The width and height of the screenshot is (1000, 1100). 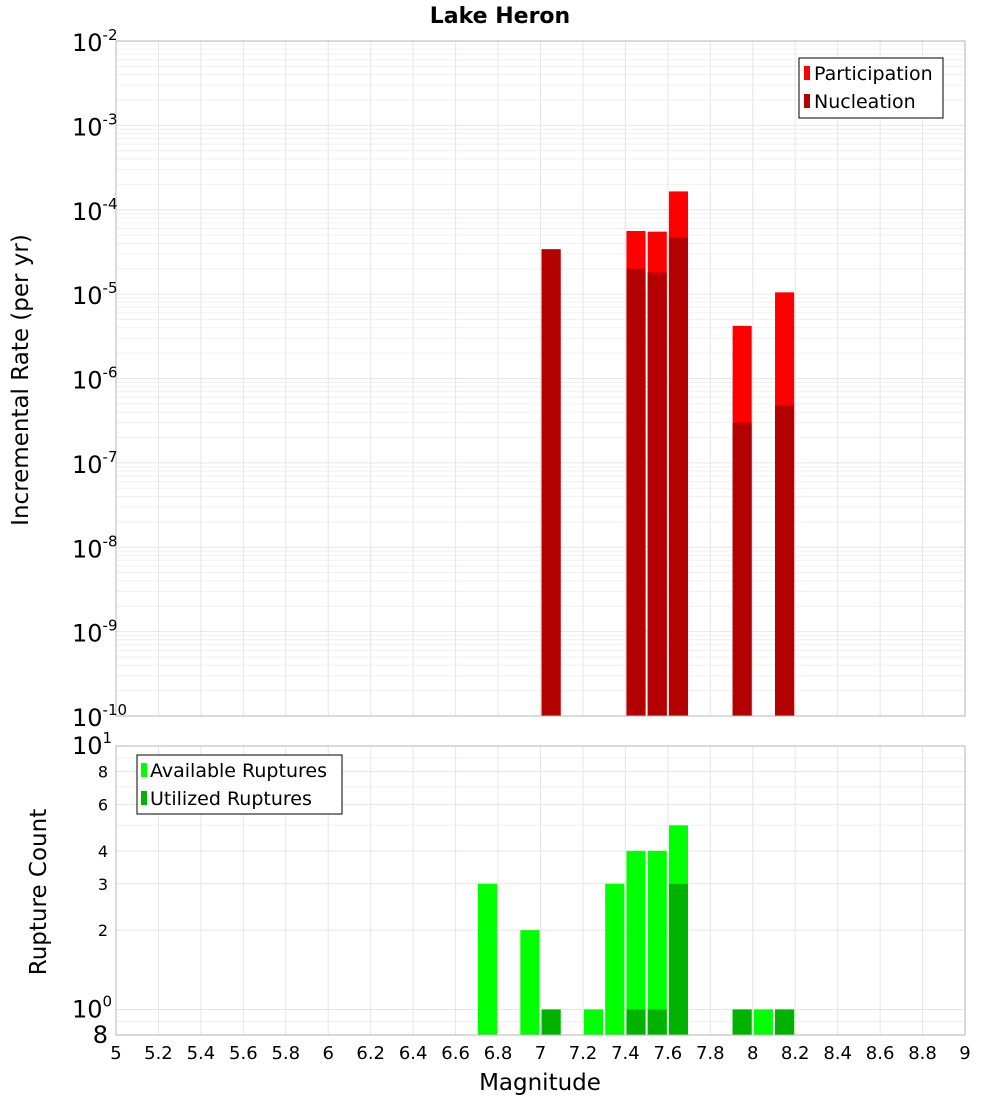 What do you see at coordinates (807, 101) in the screenshot?
I see `legend-swatch-nucleation` at bounding box center [807, 101].